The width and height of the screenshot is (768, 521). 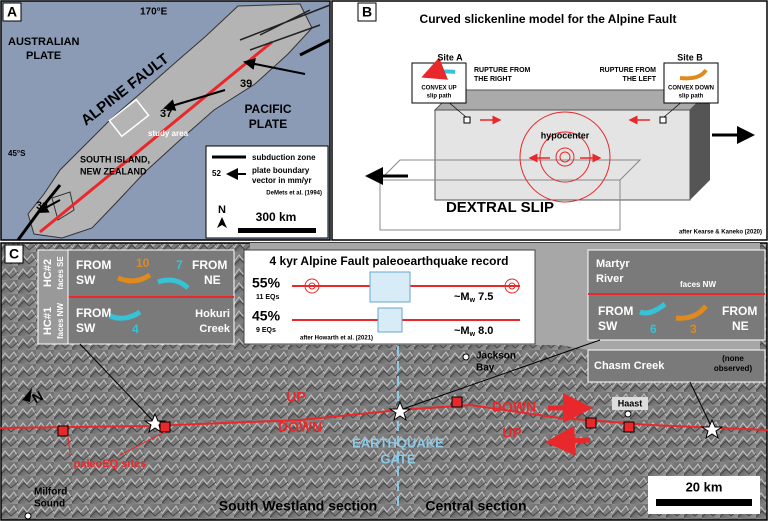 I want to click on legend, so click(x=267, y=192).